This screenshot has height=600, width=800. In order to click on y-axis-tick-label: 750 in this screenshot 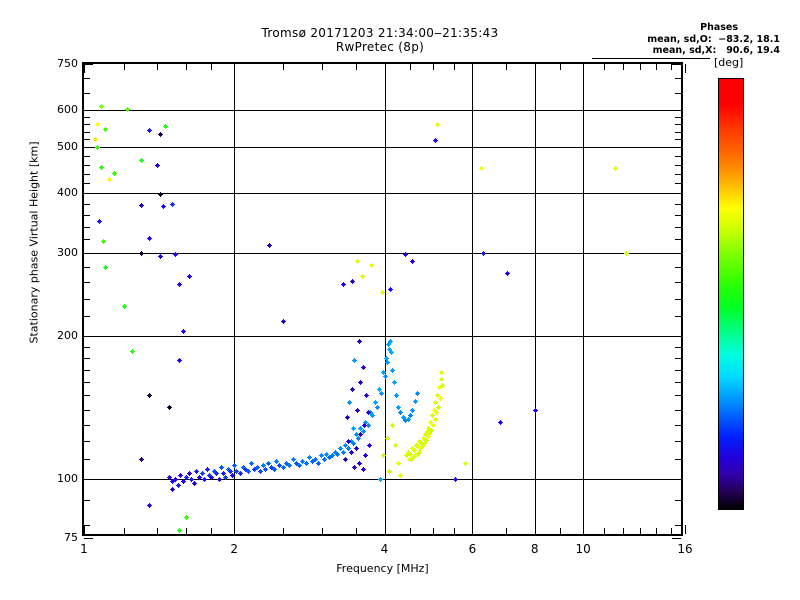, I will do `click(67, 63)`.